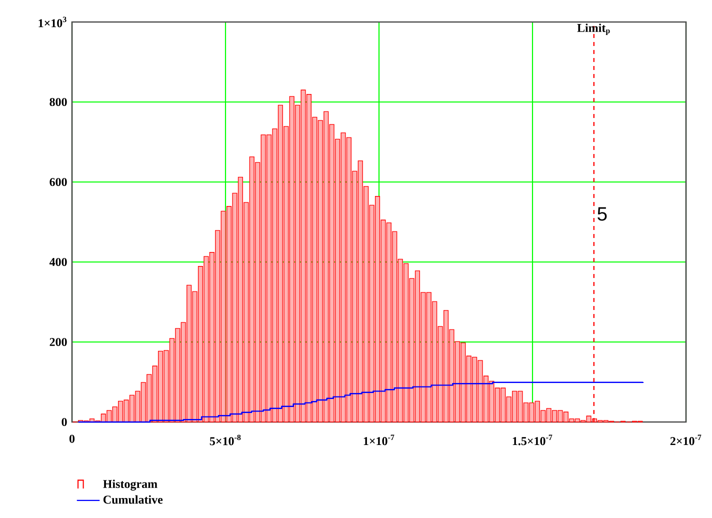 This screenshot has height=518, width=712. What do you see at coordinates (602, 214) in the screenshot?
I see `annotation: 5` at bounding box center [602, 214].